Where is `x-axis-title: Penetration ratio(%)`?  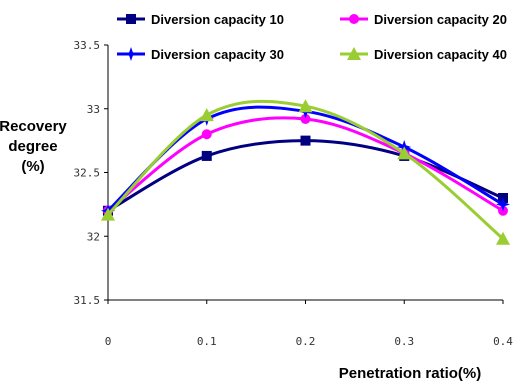 x-axis-title: Penetration ratio(%) is located at coordinates (410, 373).